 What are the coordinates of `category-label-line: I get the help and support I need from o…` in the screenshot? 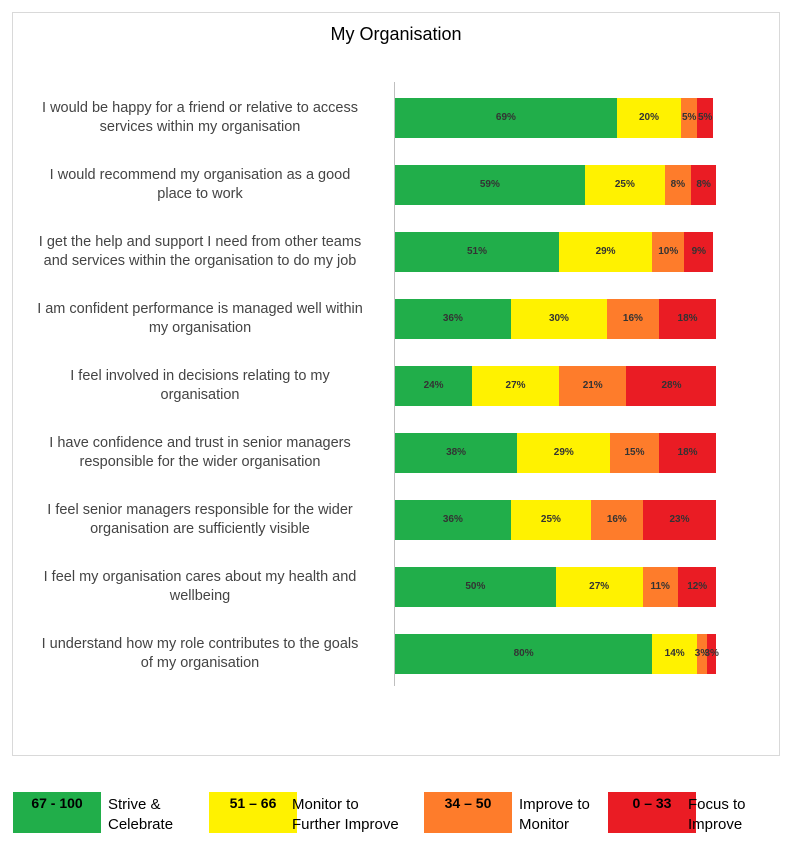 It's located at (200, 242).